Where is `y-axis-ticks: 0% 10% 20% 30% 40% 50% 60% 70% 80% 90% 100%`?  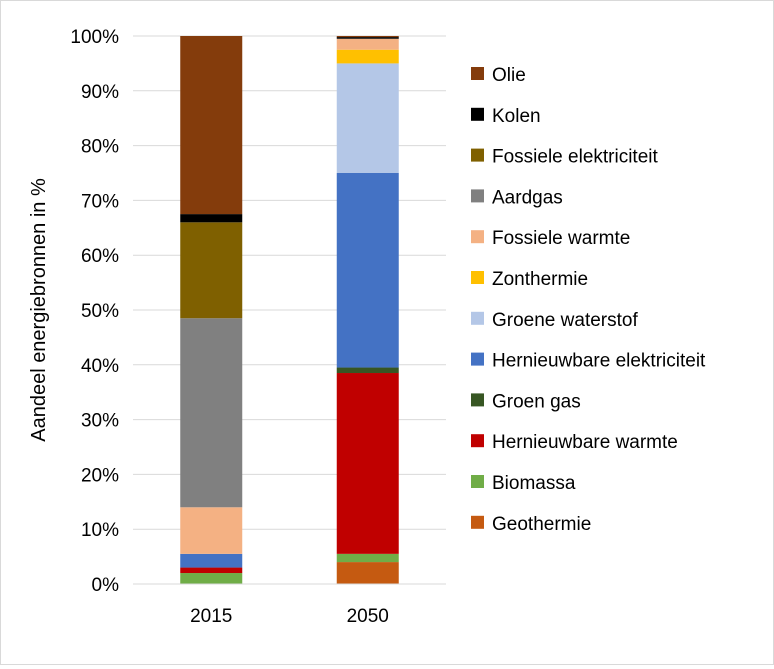
y-axis-ticks: 0% 10% 20% 30% 40% 50% 60% 70% 80% 90% 100% is located at coordinates (94, 311).